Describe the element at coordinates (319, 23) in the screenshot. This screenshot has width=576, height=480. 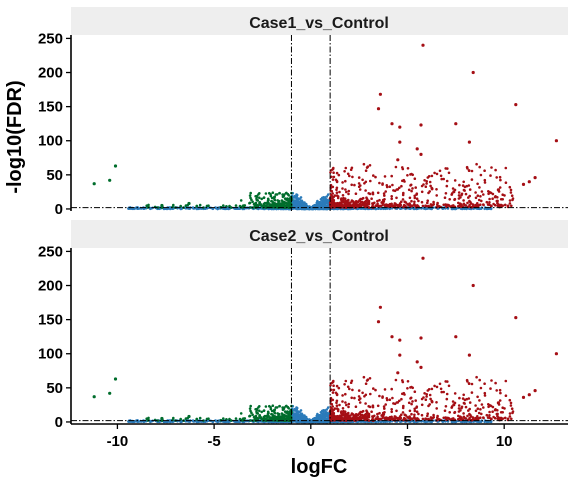
I see `facet-title-case1: Case1_vs_Control` at that location.